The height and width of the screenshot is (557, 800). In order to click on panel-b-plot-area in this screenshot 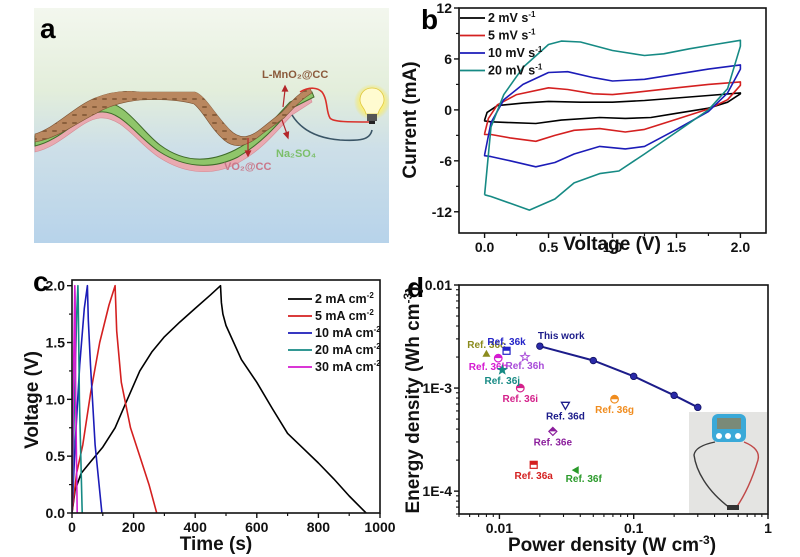, I will do `click(612, 125)`.